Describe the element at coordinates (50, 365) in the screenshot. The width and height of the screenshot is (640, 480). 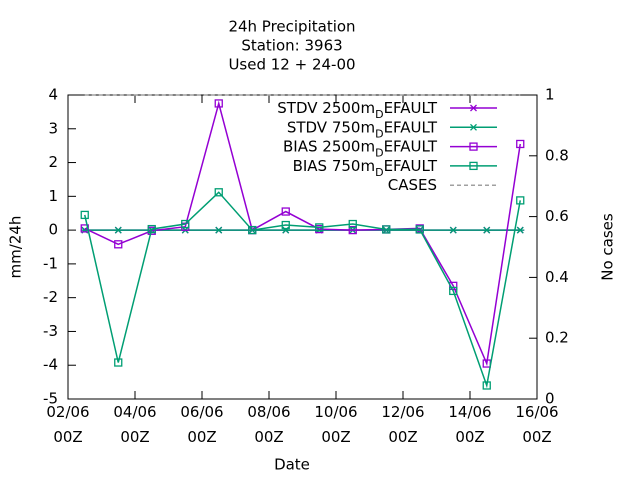
I see `y-tick-label: -4` at that location.